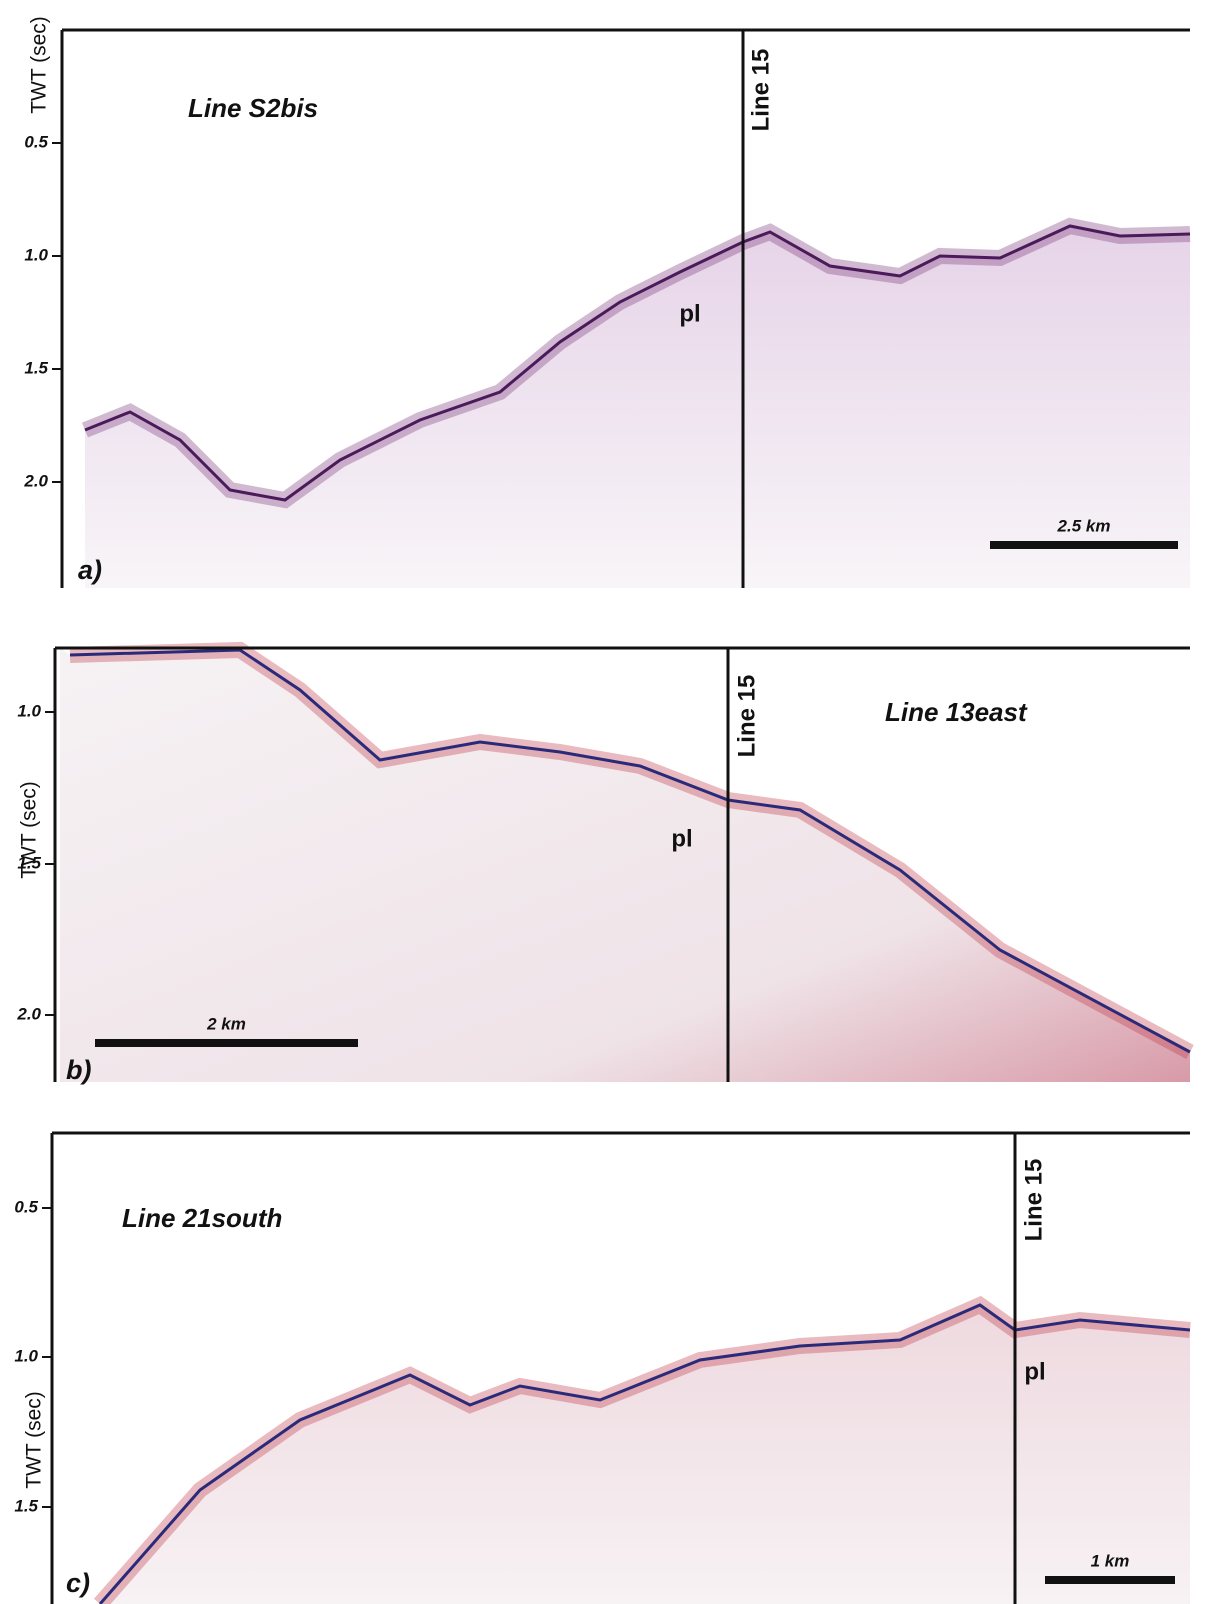 This screenshot has height=1604, width=1215. Describe the element at coordinates (78, 1070) in the screenshot. I see `panel-label: b)` at that location.